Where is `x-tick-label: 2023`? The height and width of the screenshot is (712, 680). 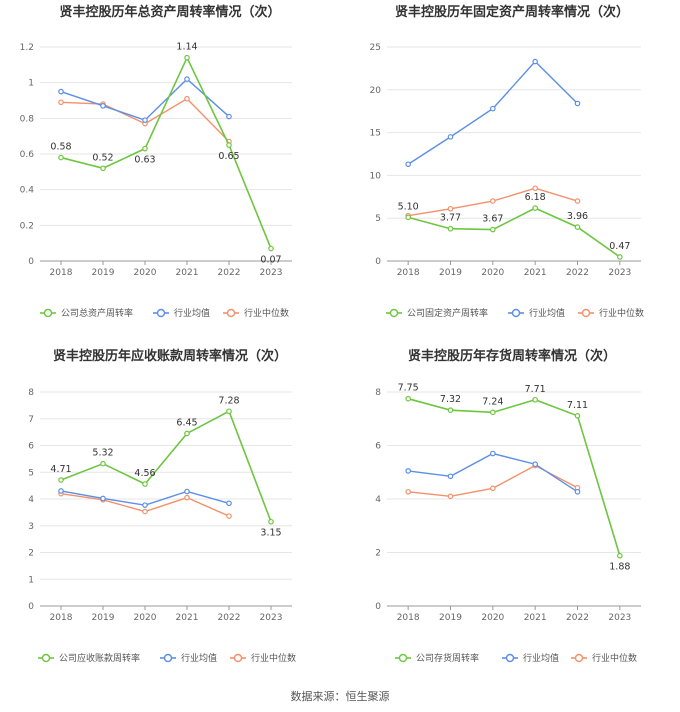 x-tick-label: 2023 is located at coordinates (271, 273).